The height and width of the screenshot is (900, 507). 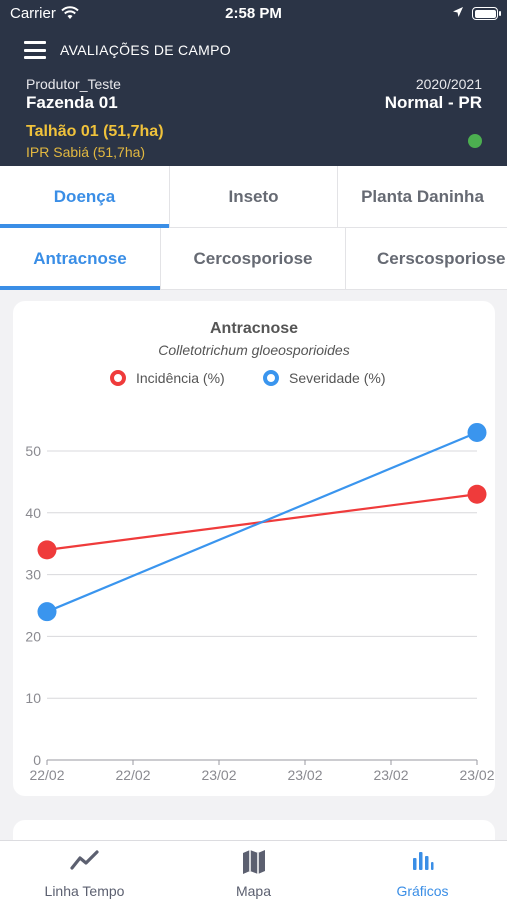 What do you see at coordinates (145, 50) in the screenshot?
I see `page-title: AVALIAÇÕES DE CAMPO` at bounding box center [145, 50].